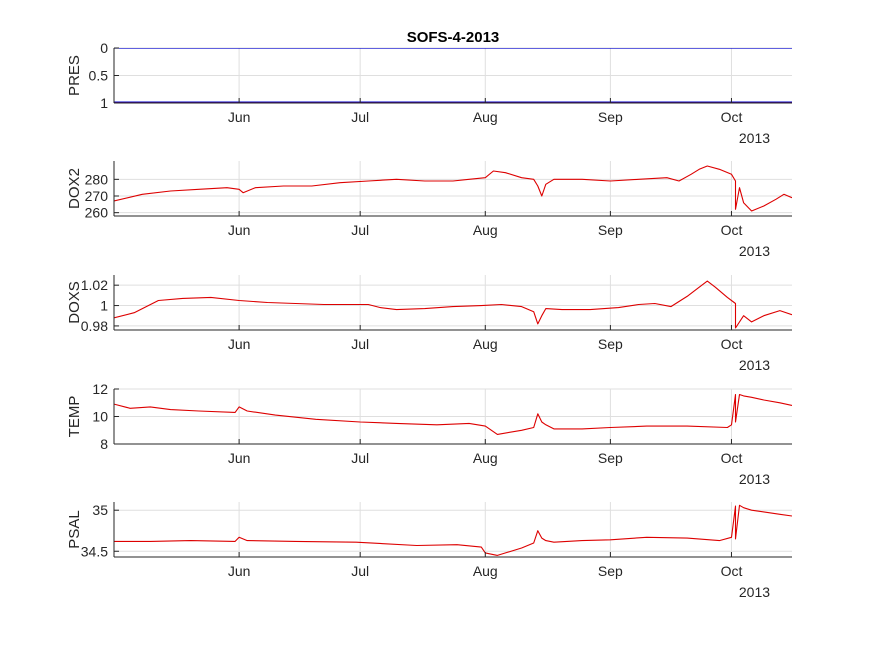 This screenshot has height=656, width=875. I want to click on y-tick-label: 8, so click(104, 444).